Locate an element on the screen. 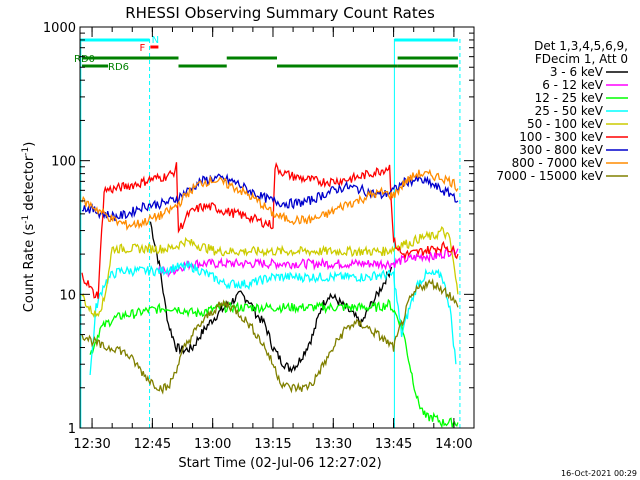  x-tick-label: 13:00 is located at coordinates (212, 444).